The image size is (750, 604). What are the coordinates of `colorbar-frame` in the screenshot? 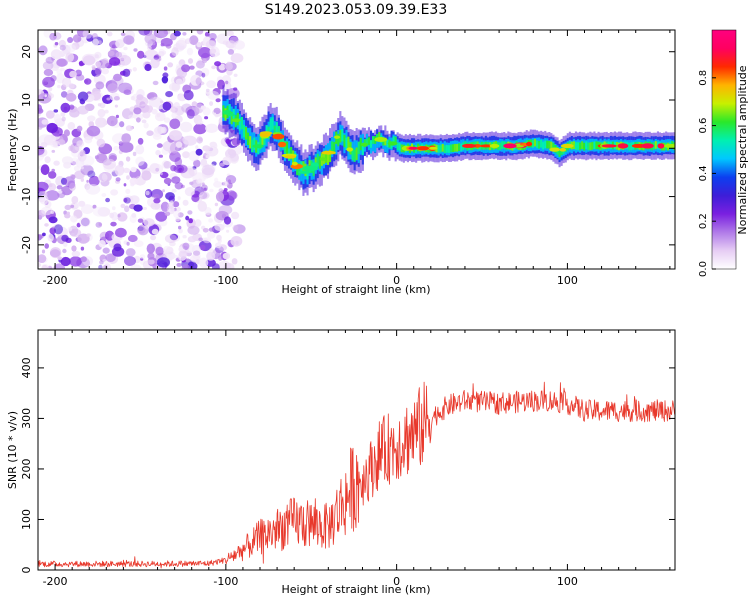 It's located at (724, 149).